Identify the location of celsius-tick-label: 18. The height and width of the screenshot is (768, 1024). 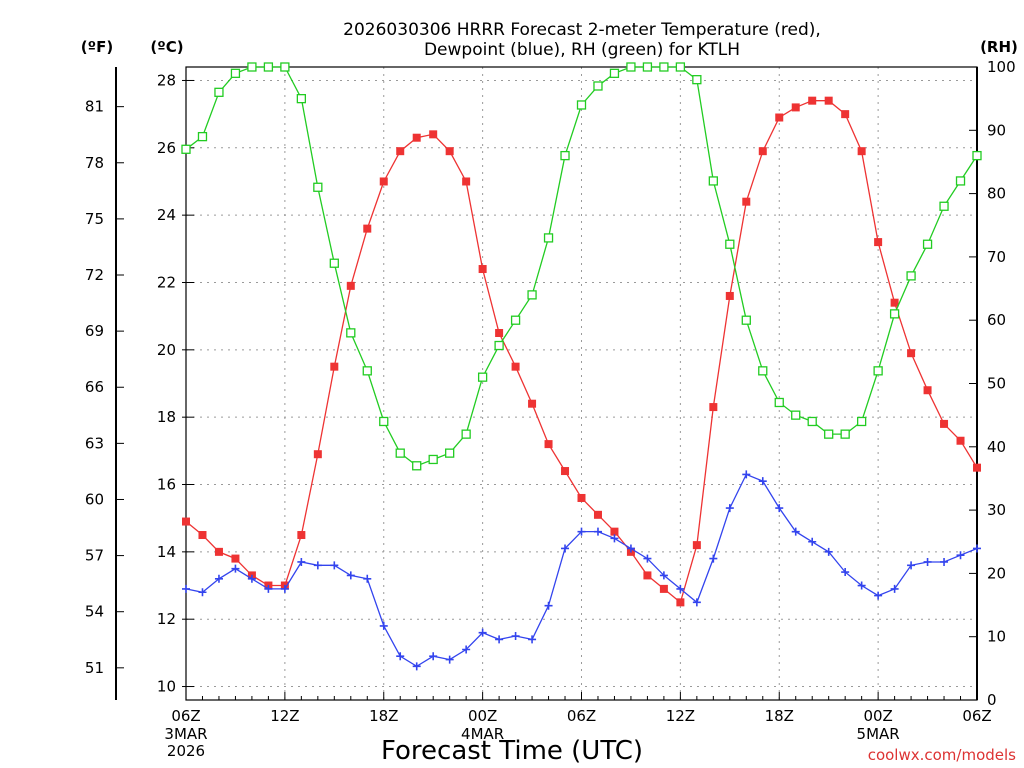
(166, 417).